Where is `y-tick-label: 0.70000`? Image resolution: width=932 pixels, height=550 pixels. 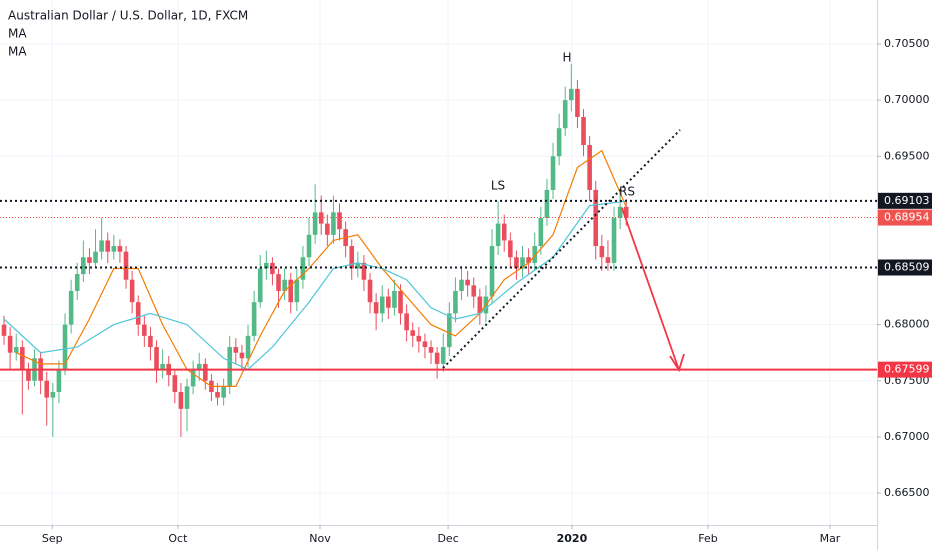
y-tick-label: 0.70000 is located at coordinates (907, 99).